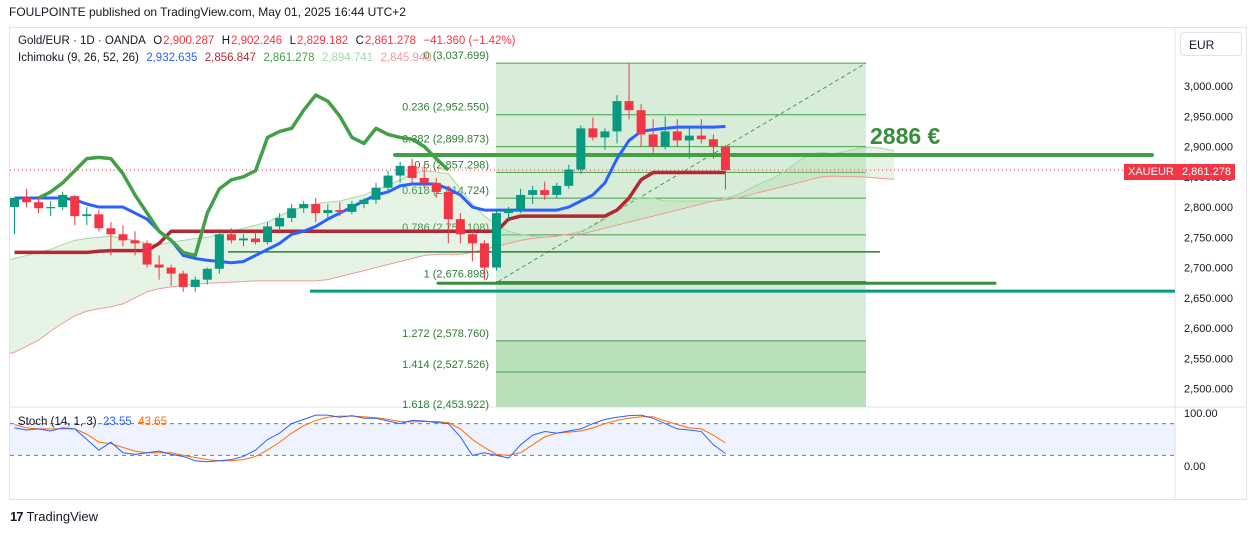  I want to click on stoch-label: Stoch (14, 1, 3), so click(57, 422).